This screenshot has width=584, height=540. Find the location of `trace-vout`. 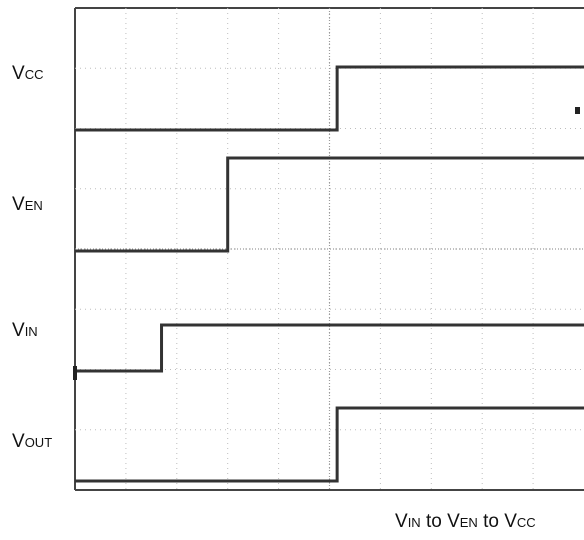

trace-vout is located at coordinates (329, 444).